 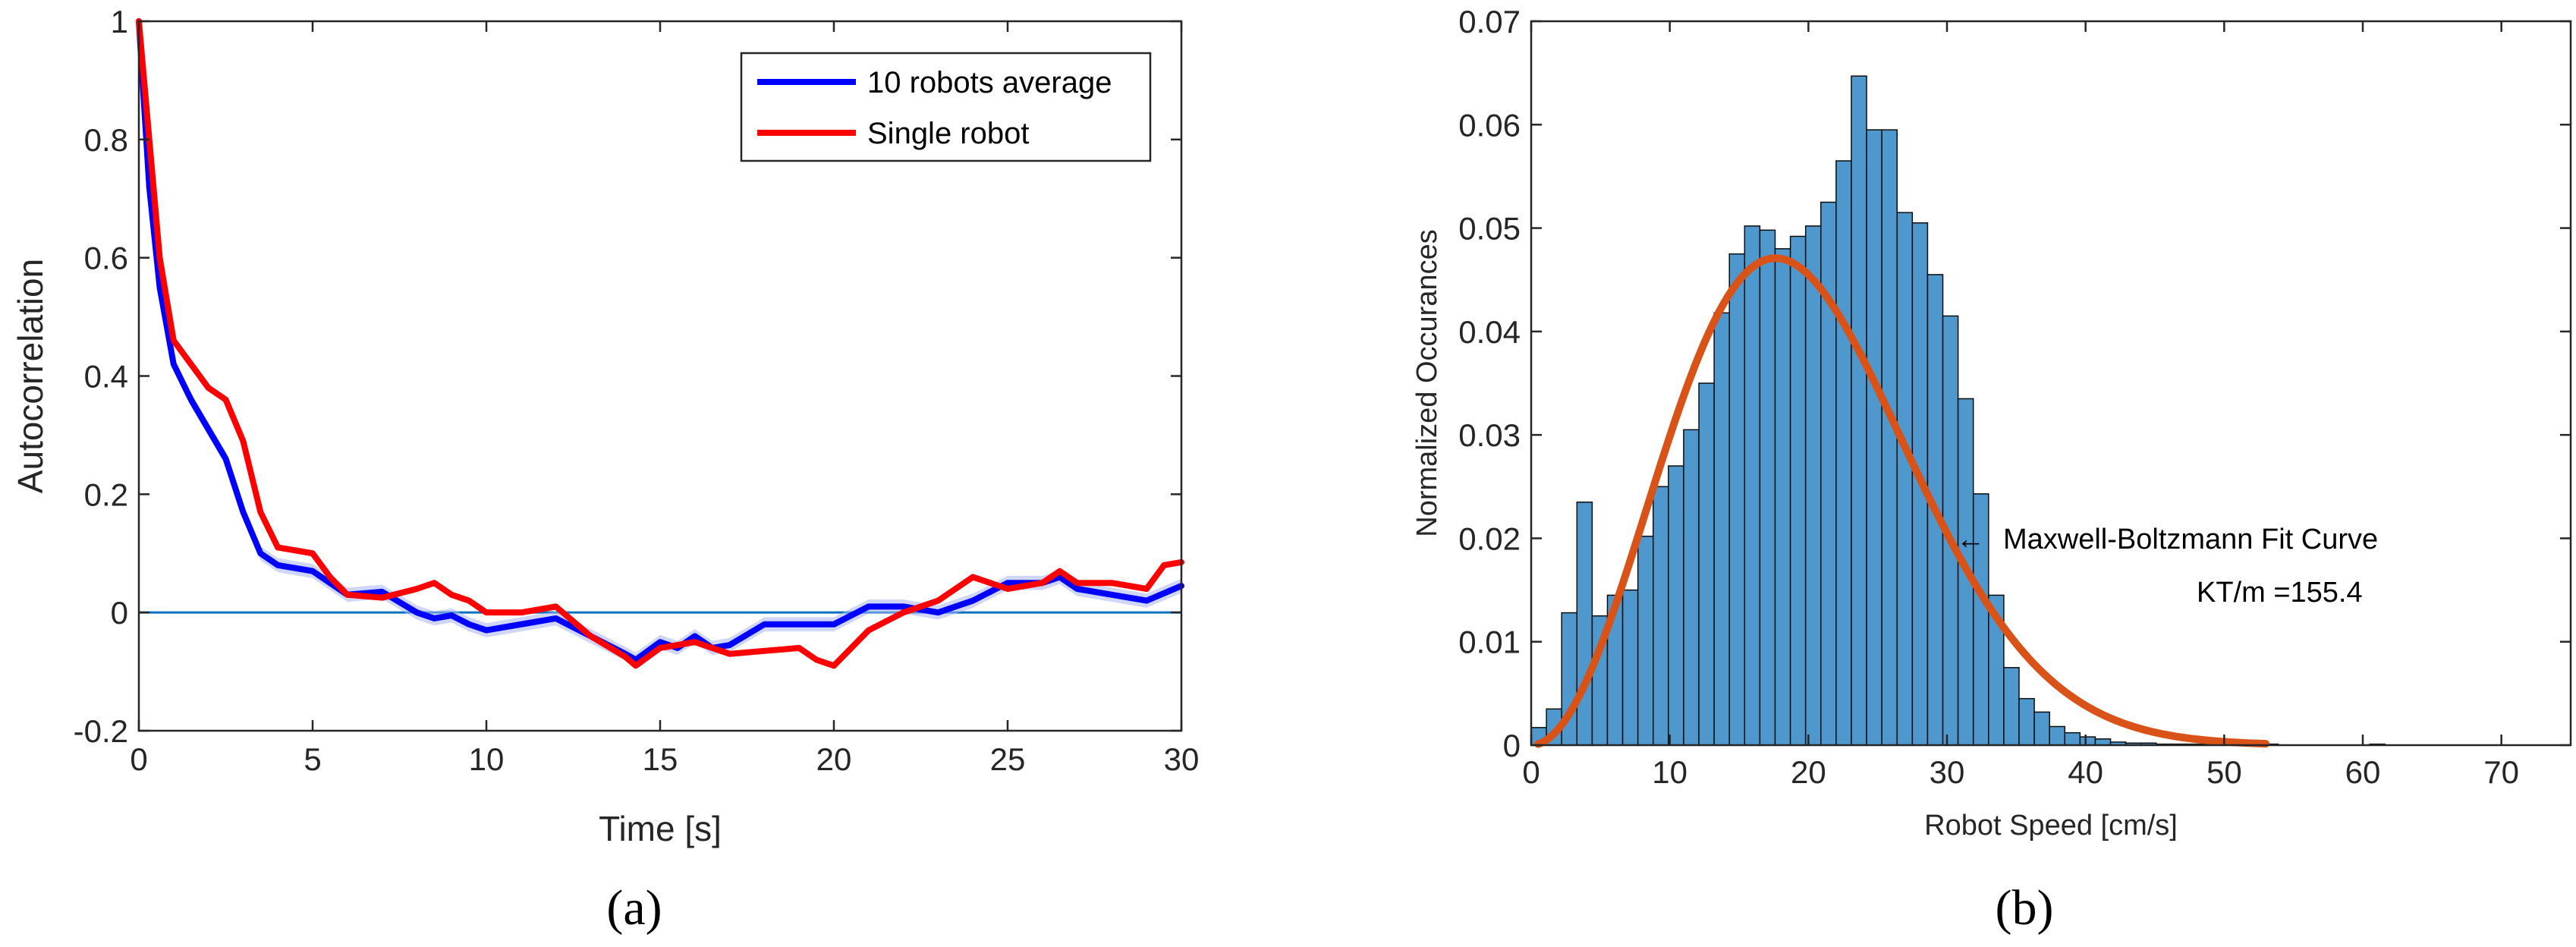 I want to click on y-tick-label-a: 0.2, so click(x=106, y=494).